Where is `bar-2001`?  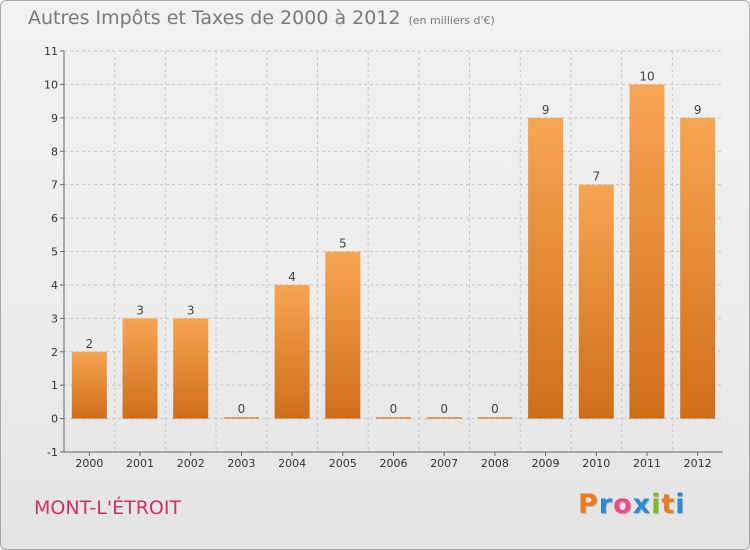
bar-2001 is located at coordinates (140, 368).